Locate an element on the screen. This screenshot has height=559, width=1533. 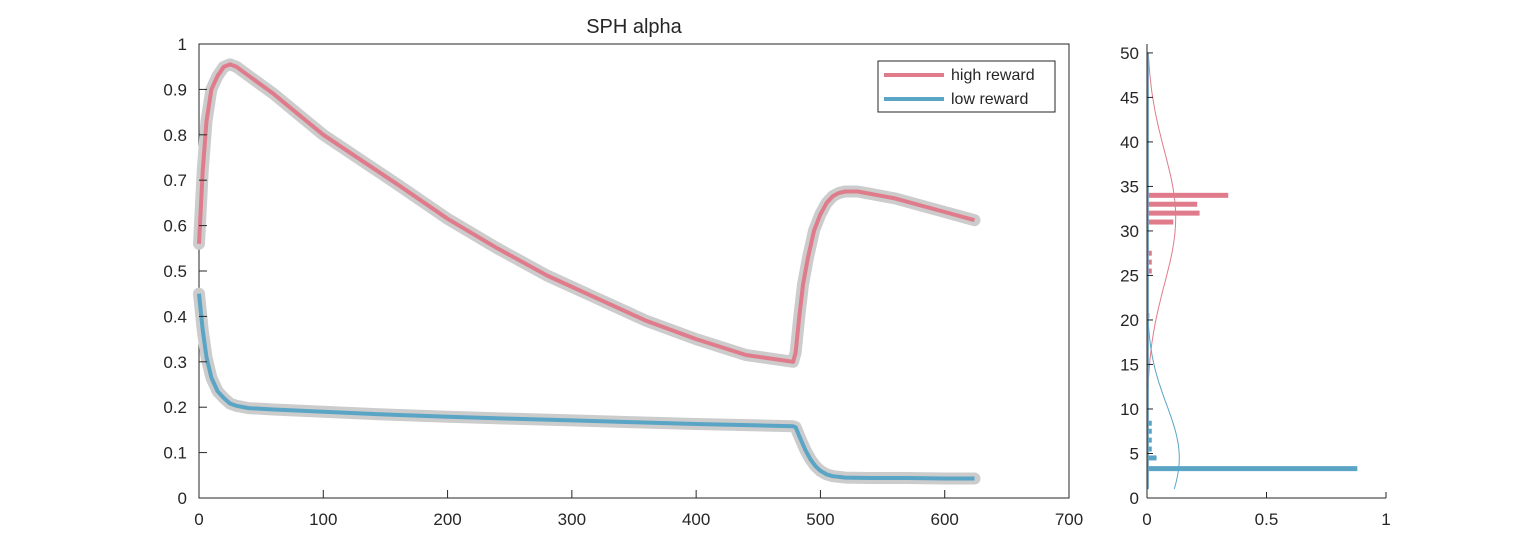
side-y-tick-label: 0 is located at coordinates (1134, 498).